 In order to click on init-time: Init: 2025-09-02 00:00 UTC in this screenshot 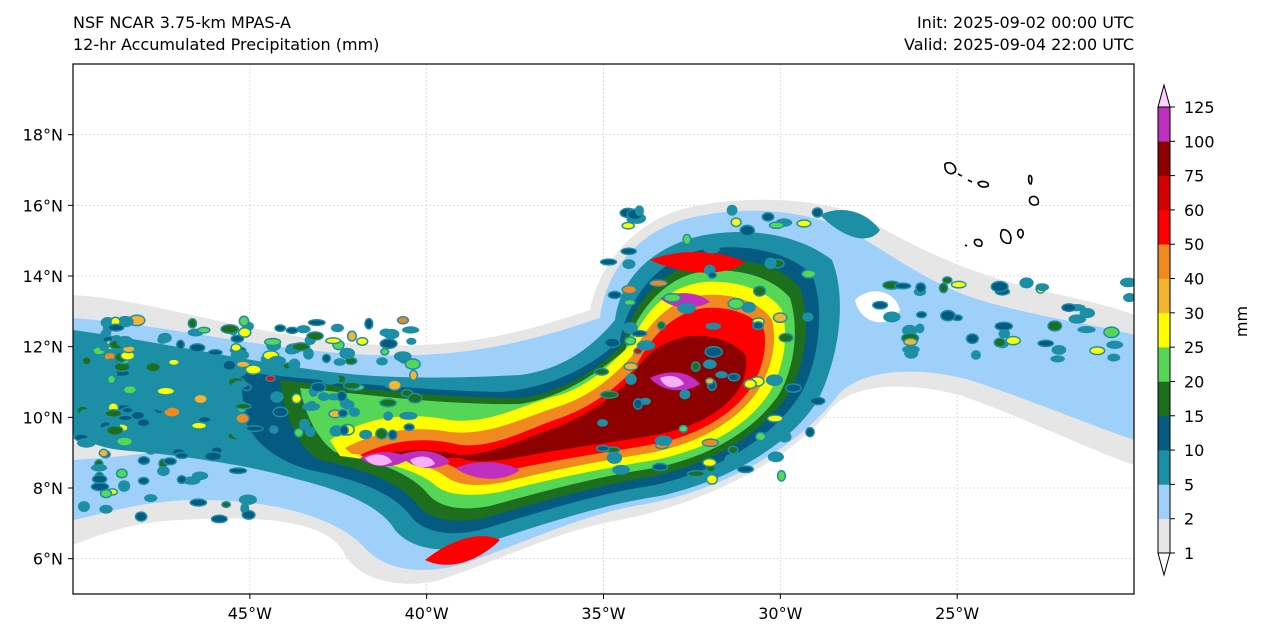, I will do `click(1025, 22)`.